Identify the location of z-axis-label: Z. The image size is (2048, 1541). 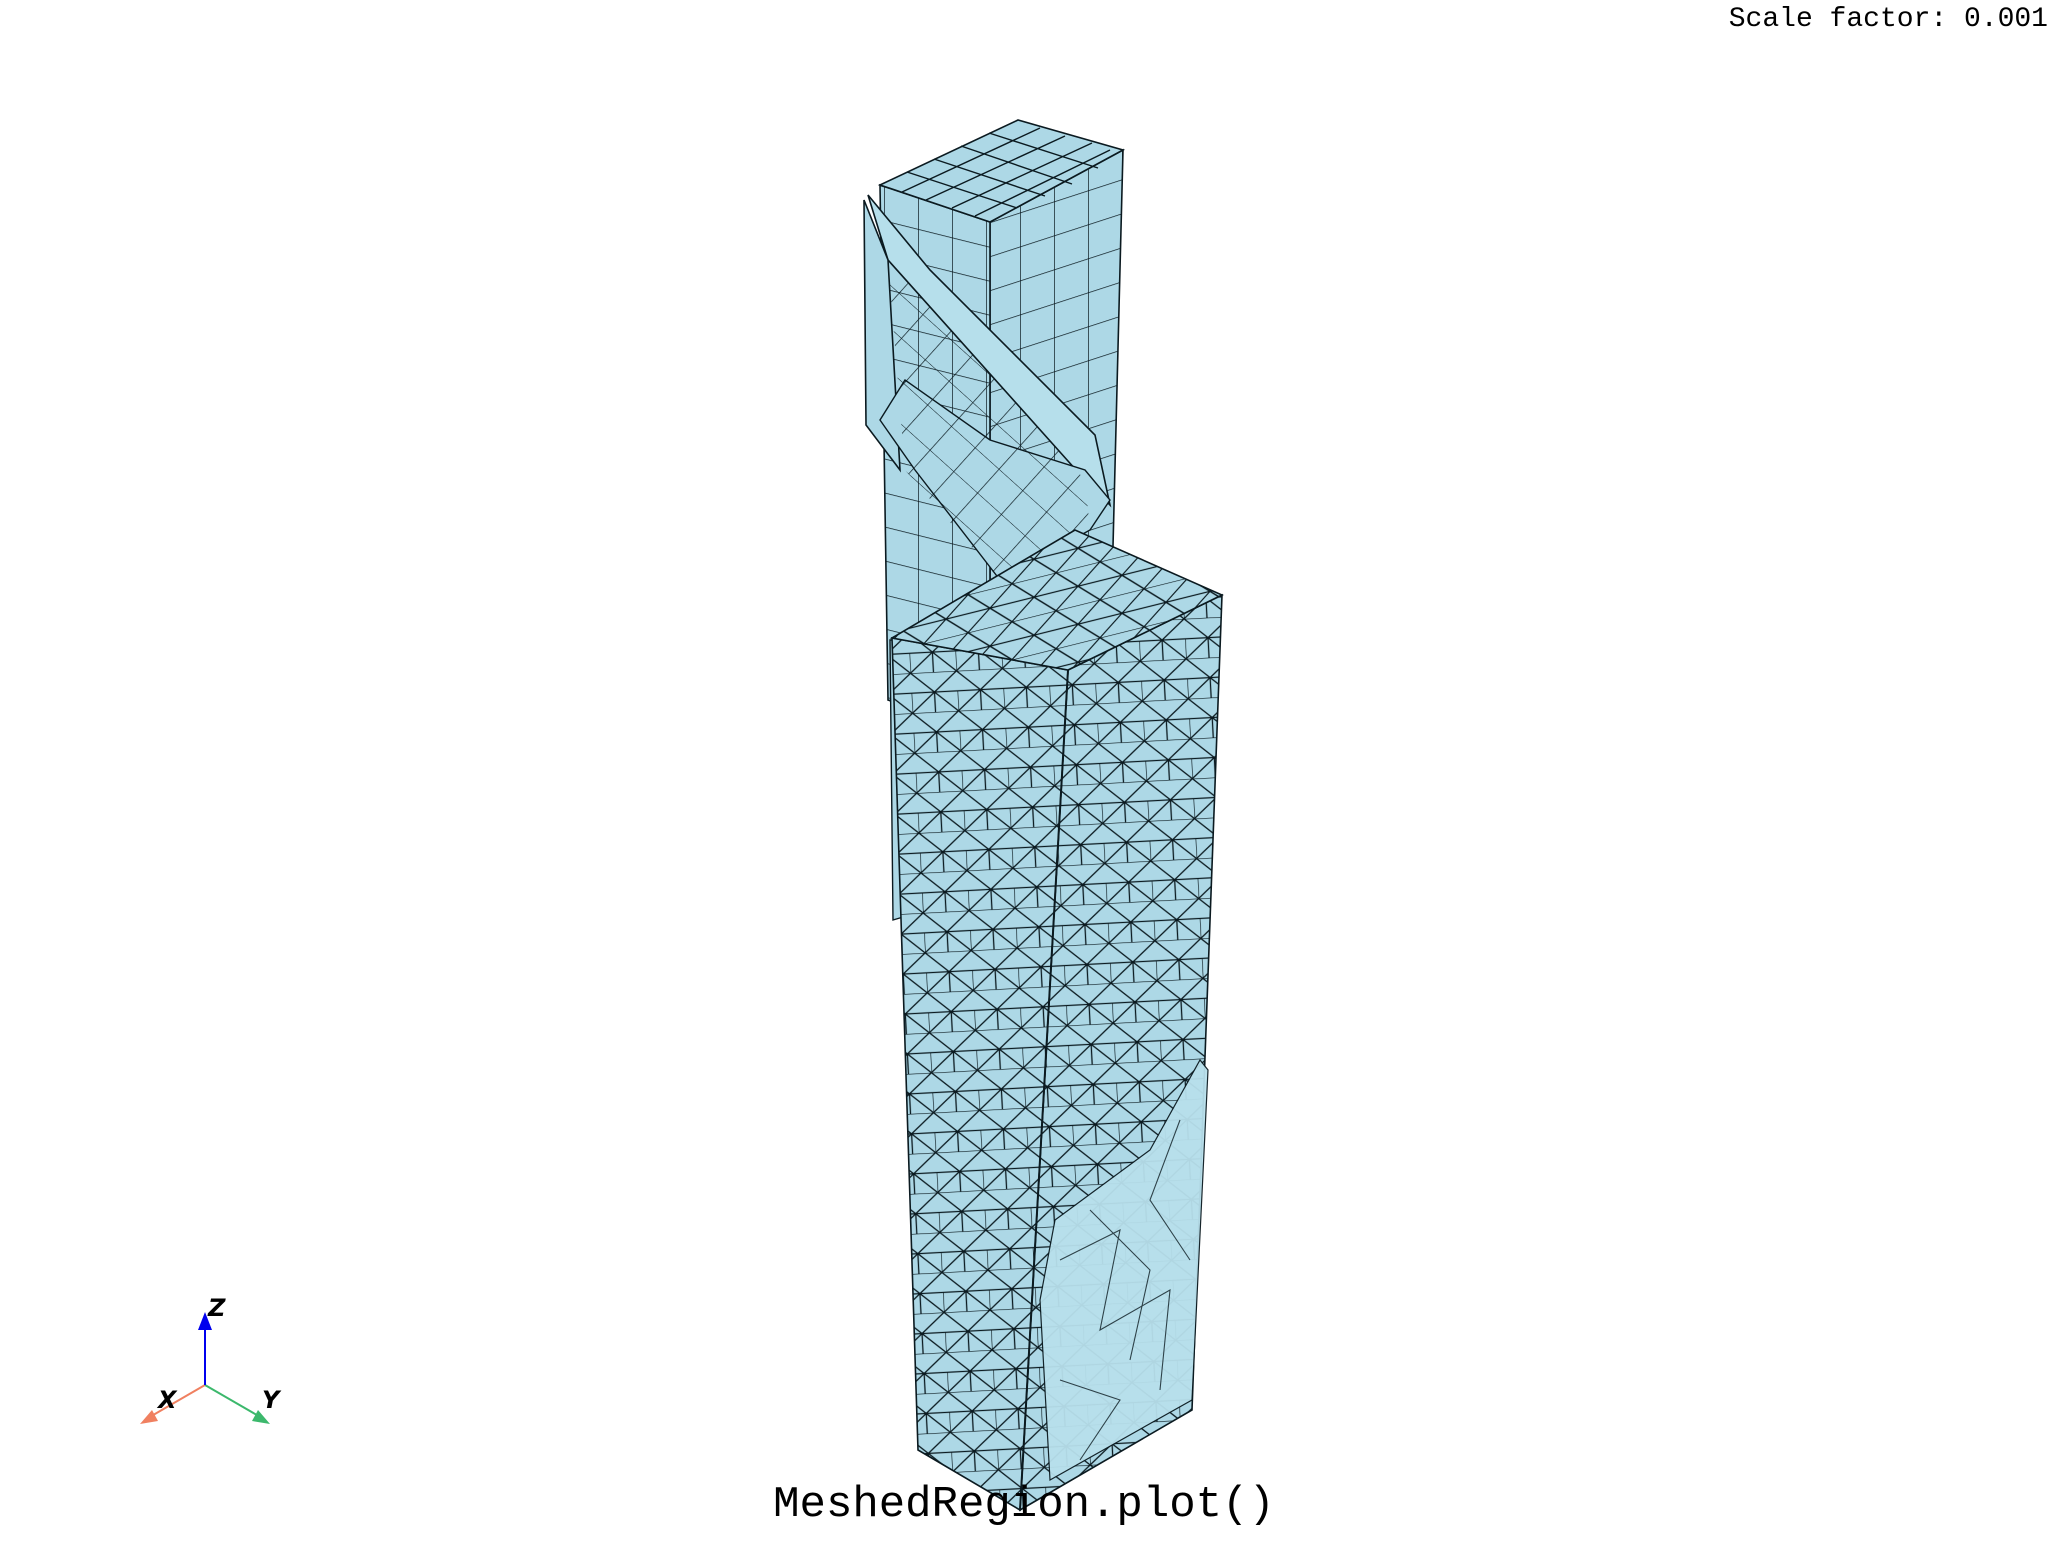
(216, 1308).